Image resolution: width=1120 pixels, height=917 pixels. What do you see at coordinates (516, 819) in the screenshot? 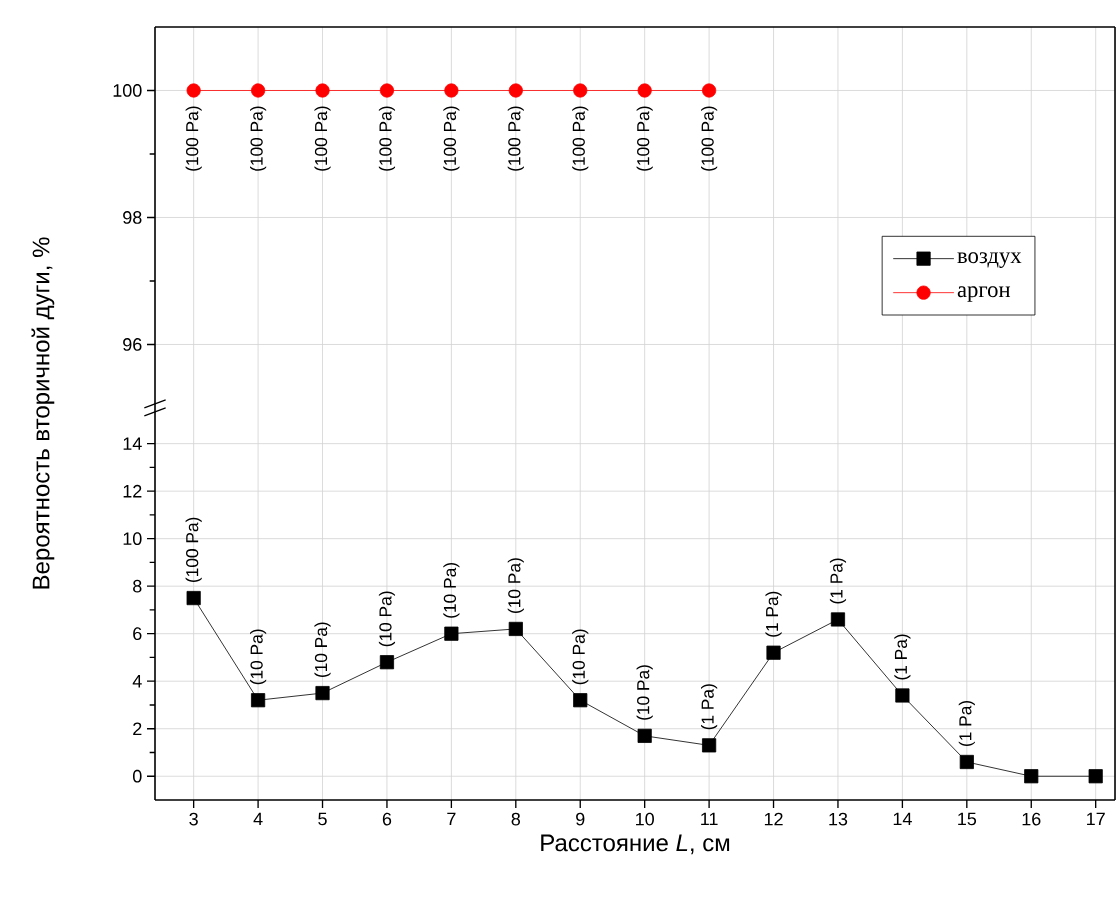
I see `x-tick-label: 8` at bounding box center [516, 819].